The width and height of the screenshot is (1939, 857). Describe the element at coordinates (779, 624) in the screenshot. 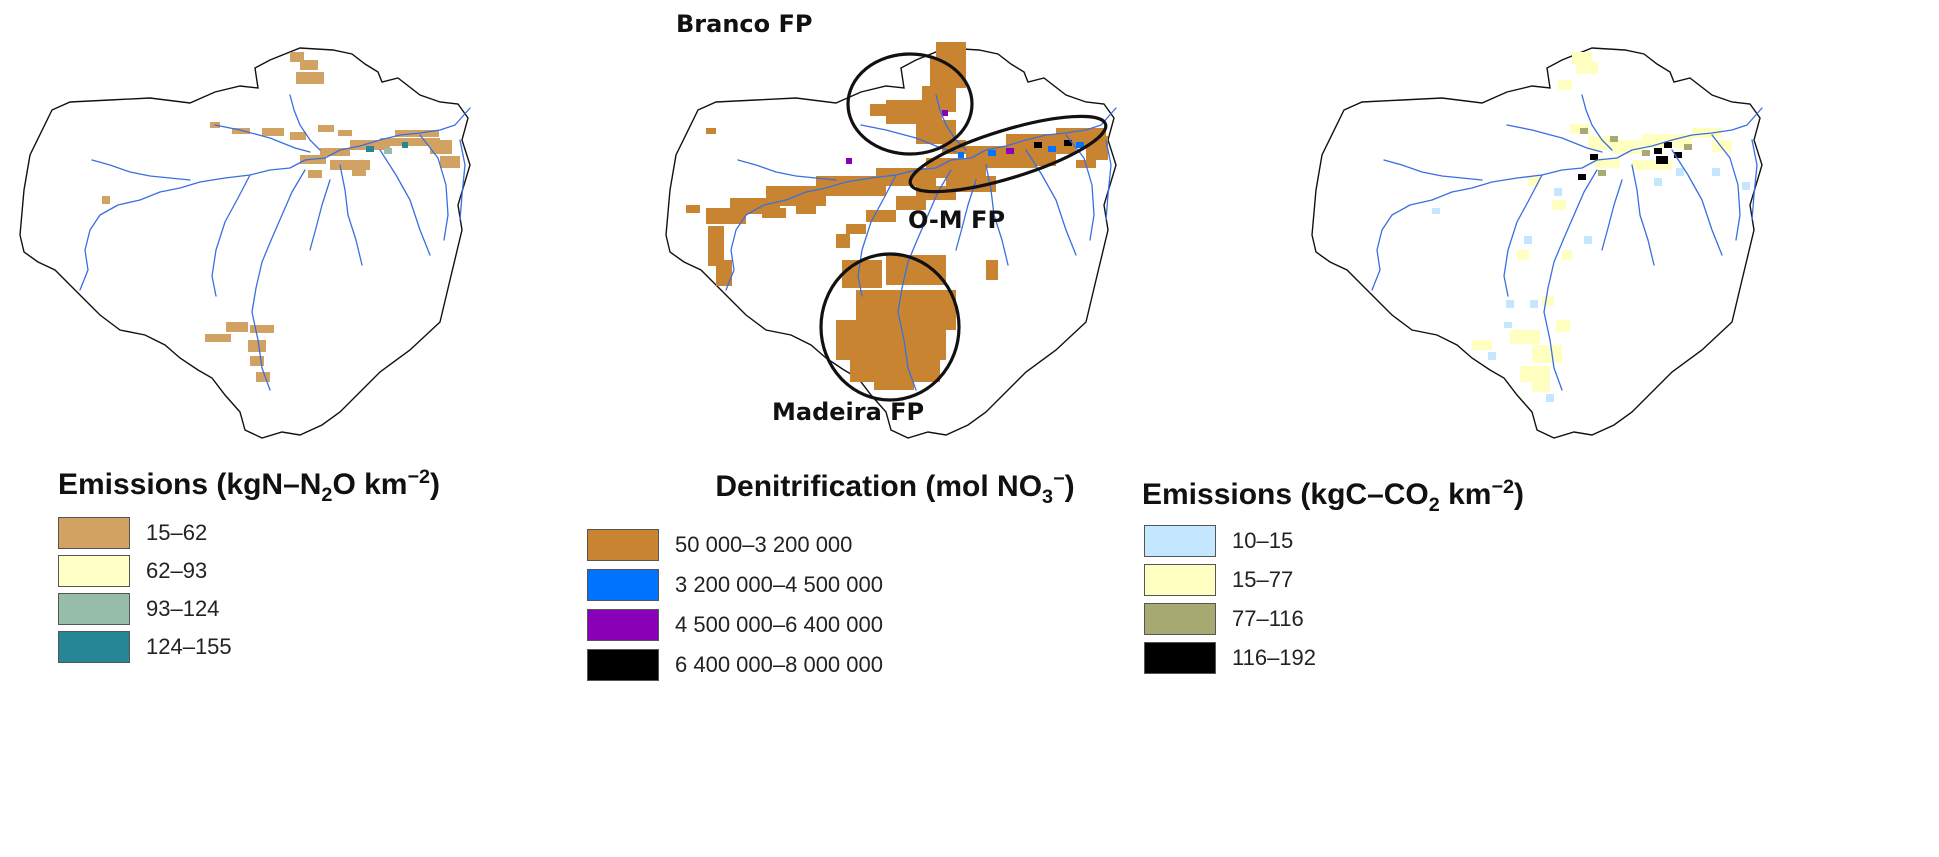

I see `legend-label: 4 500 000–6 400 000` at that location.